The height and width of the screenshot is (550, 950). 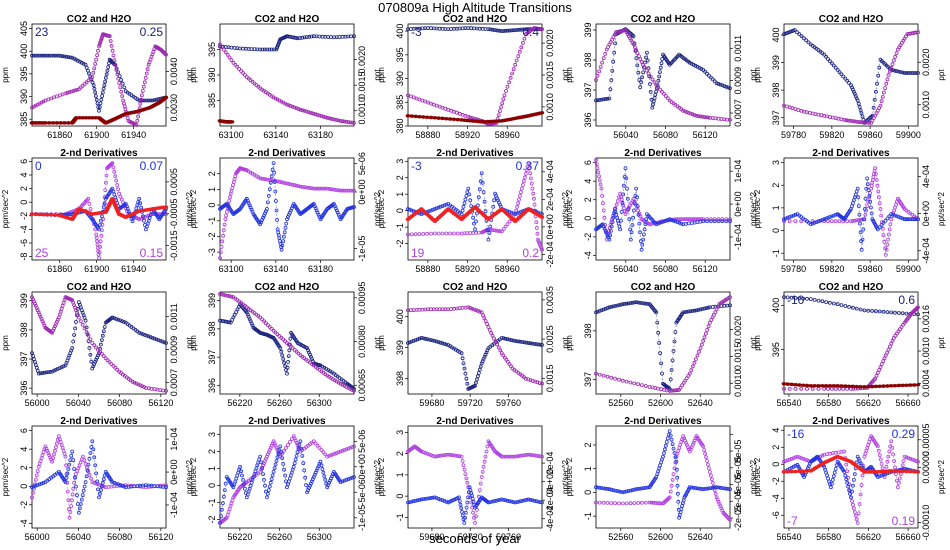 I want to click on y-tick-label: -4, so click(x=24, y=523).